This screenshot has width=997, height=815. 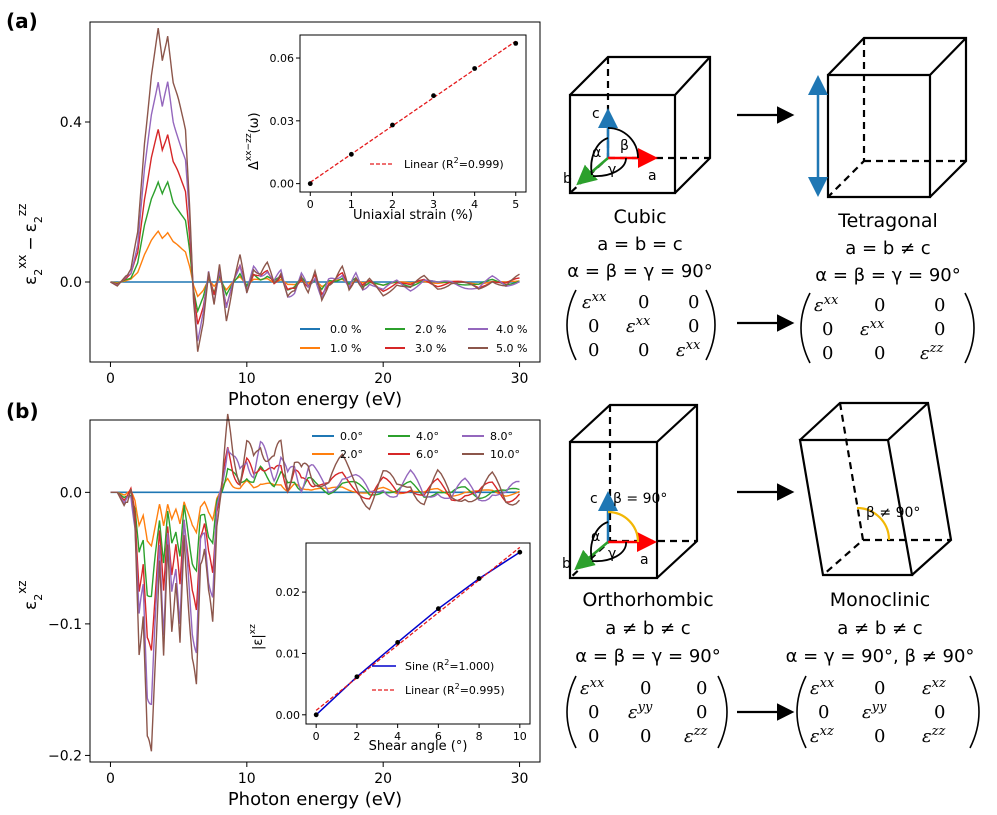 What do you see at coordinates (643, 350) in the screenshot?
I see `cubic-m32: 0` at bounding box center [643, 350].